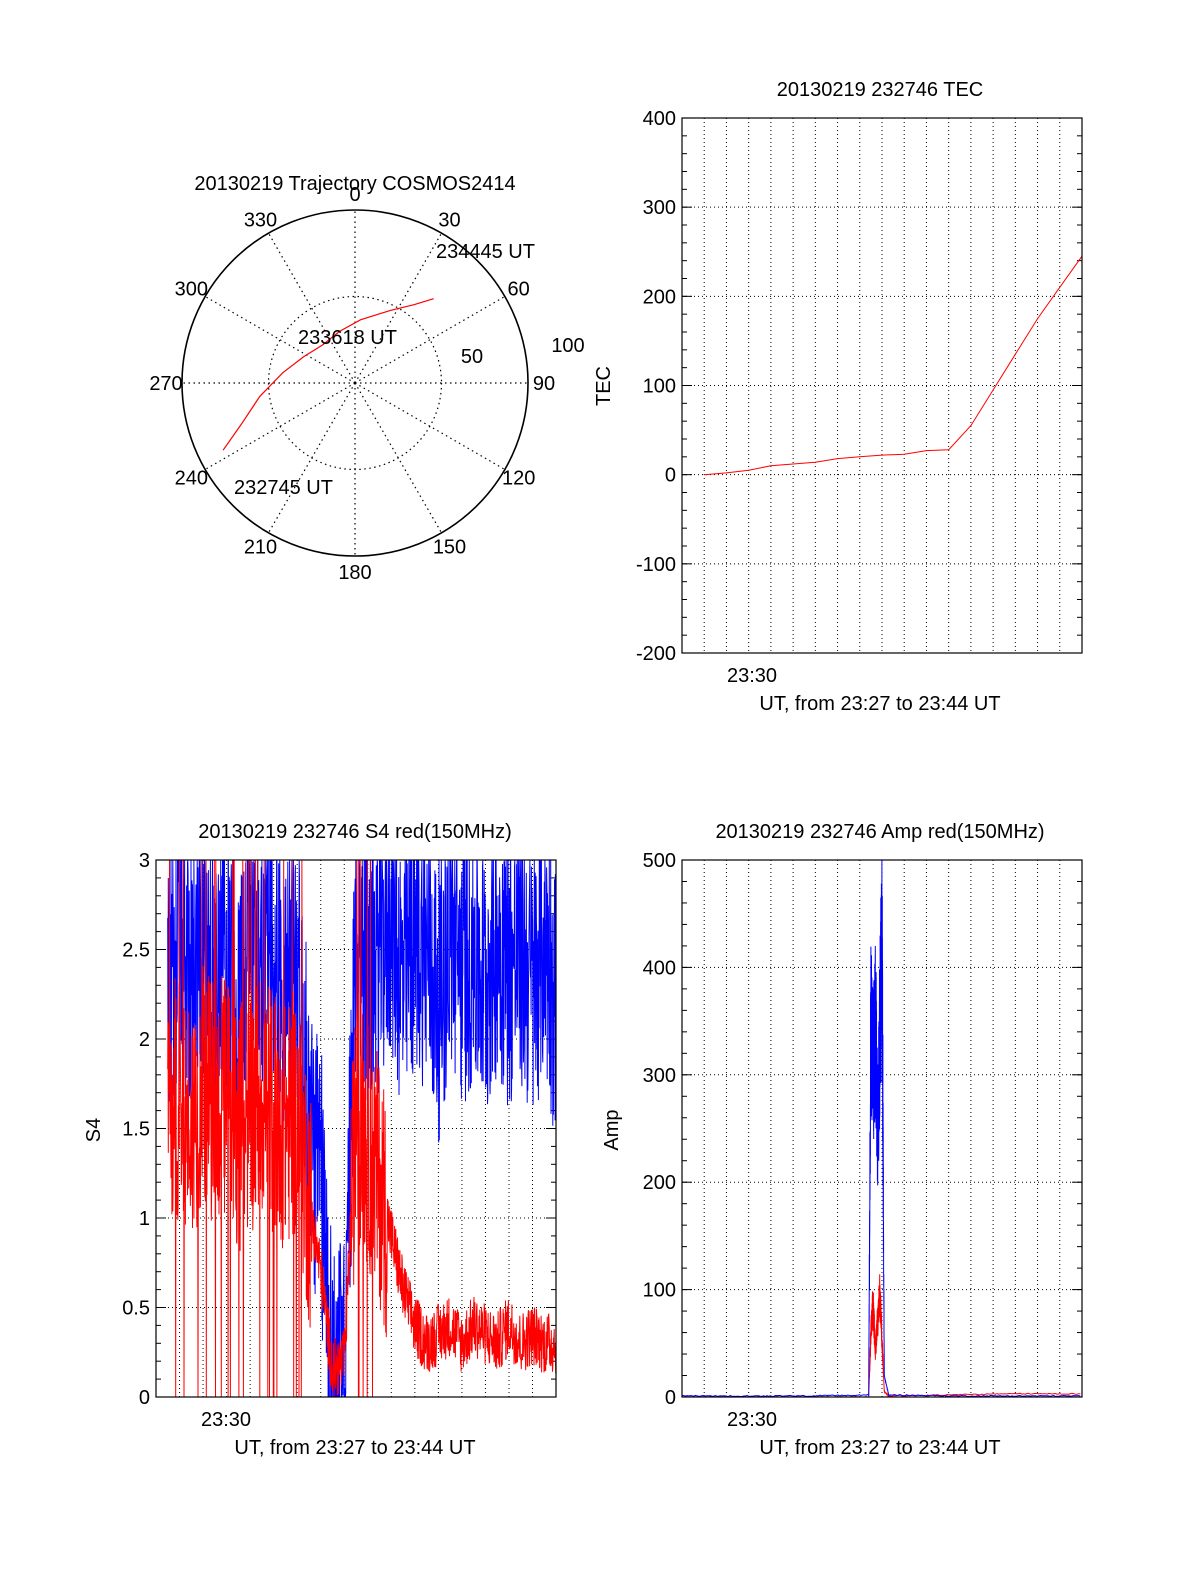 Image resolution: width=1200 pixels, height=1575 pixels. Describe the element at coordinates (485, 252) in the screenshot. I see `trajectory-end-label: 234445 UT` at that location.